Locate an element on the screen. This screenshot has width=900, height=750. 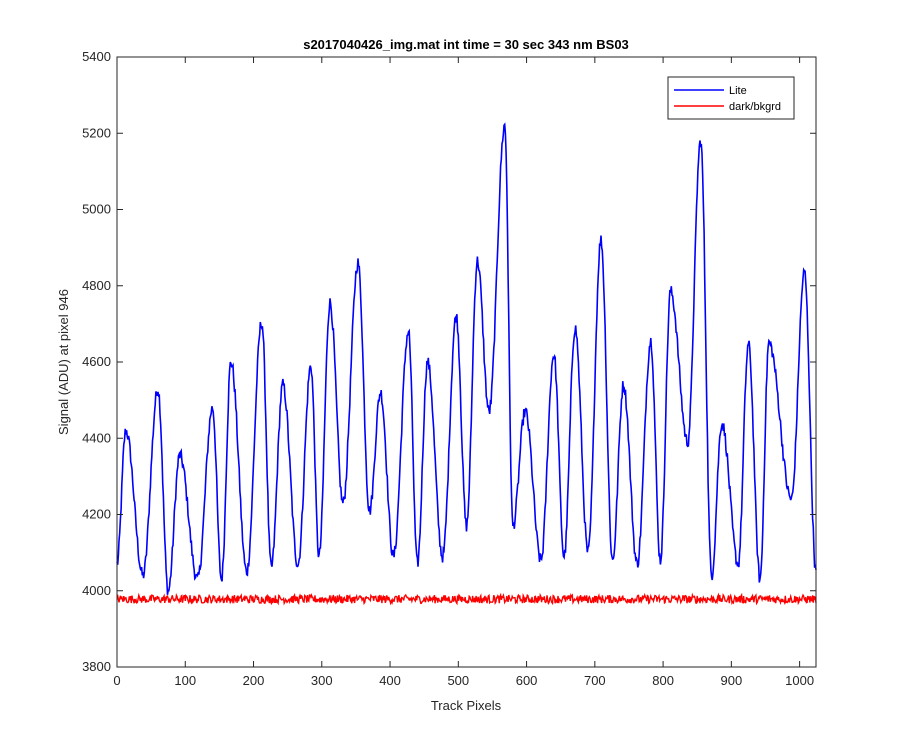
x-tick-label: 0 is located at coordinates (116, 680).